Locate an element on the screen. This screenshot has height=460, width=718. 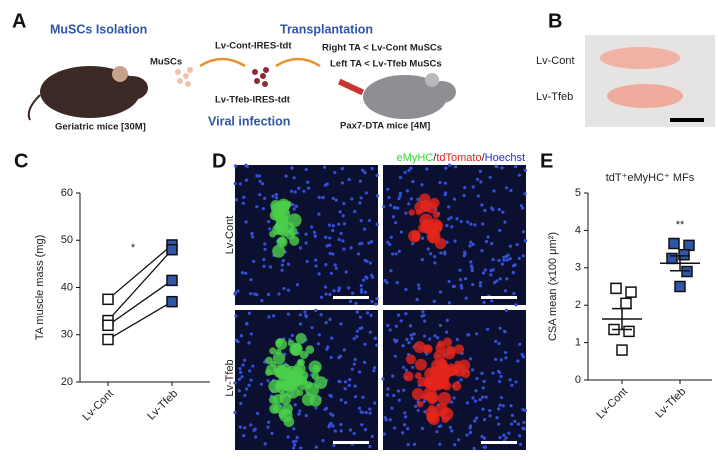
scale-bar is located at coordinates (351, 442).